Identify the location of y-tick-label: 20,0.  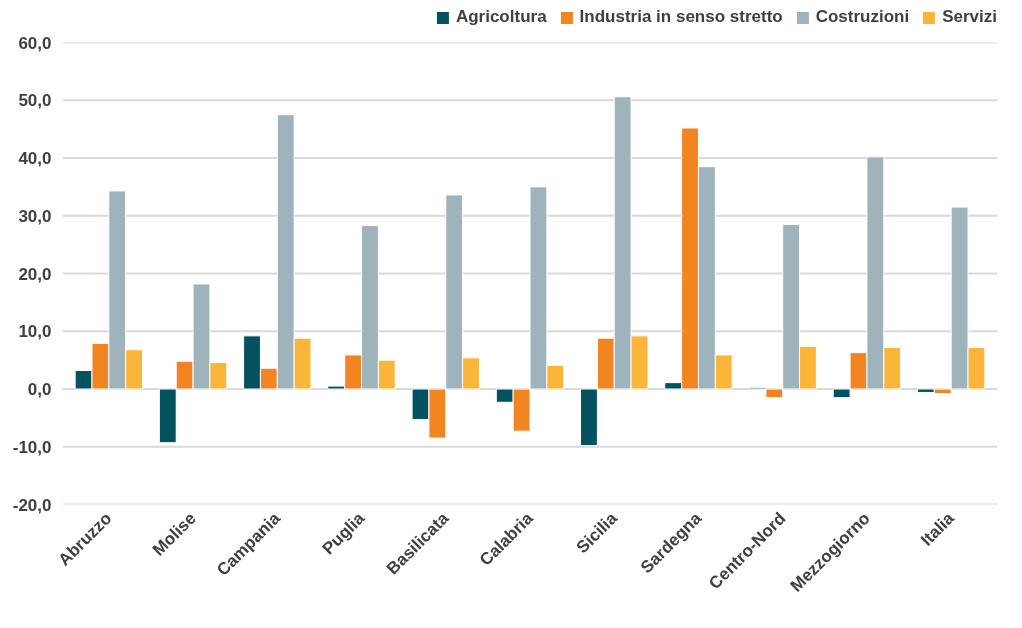
(35, 274).